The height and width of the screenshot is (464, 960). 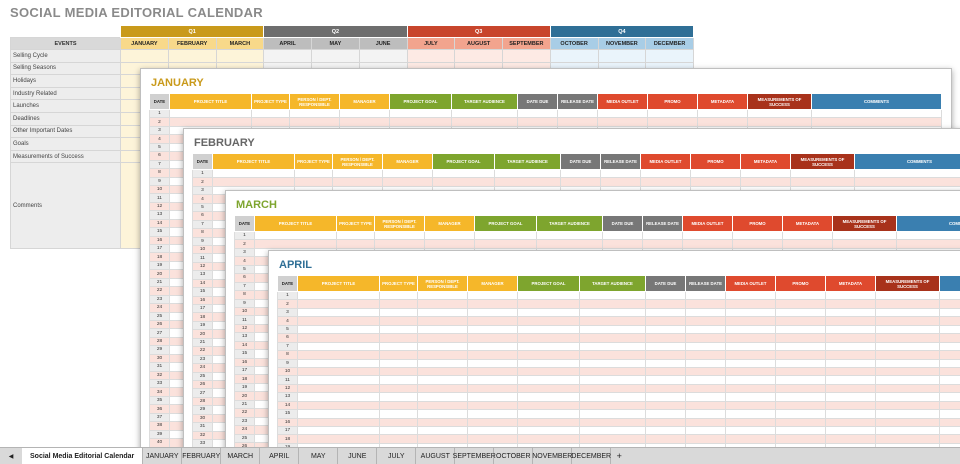 What do you see at coordinates (514, 456) in the screenshot?
I see `tab-october: OCTOBER` at bounding box center [514, 456].